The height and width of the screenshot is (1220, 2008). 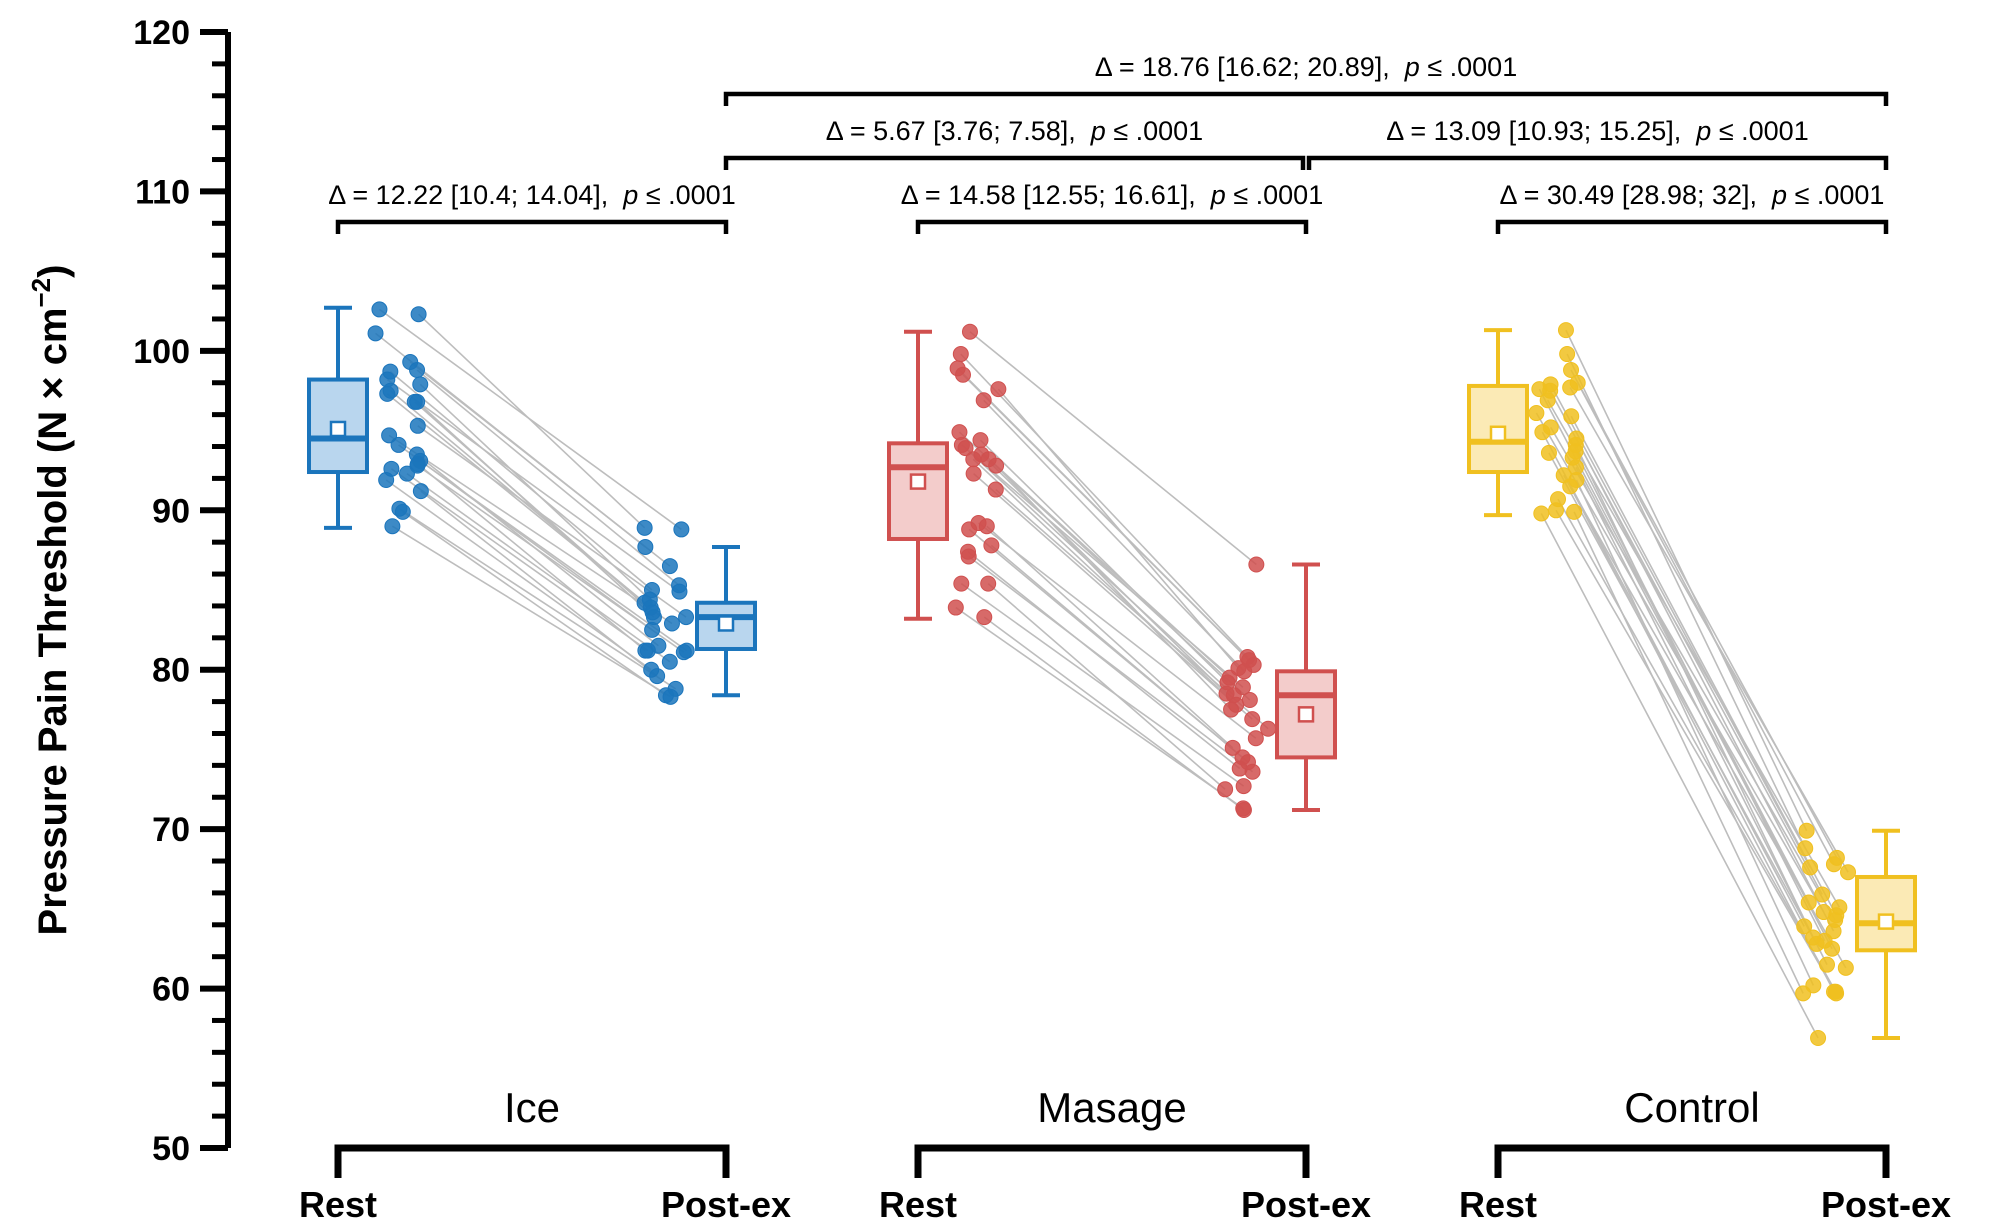 What do you see at coordinates (53, 621) in the screenshot?
I see `y-axis-label-main: Pressure Pain Threshold (N × cm` at bounding box center [53, 621].